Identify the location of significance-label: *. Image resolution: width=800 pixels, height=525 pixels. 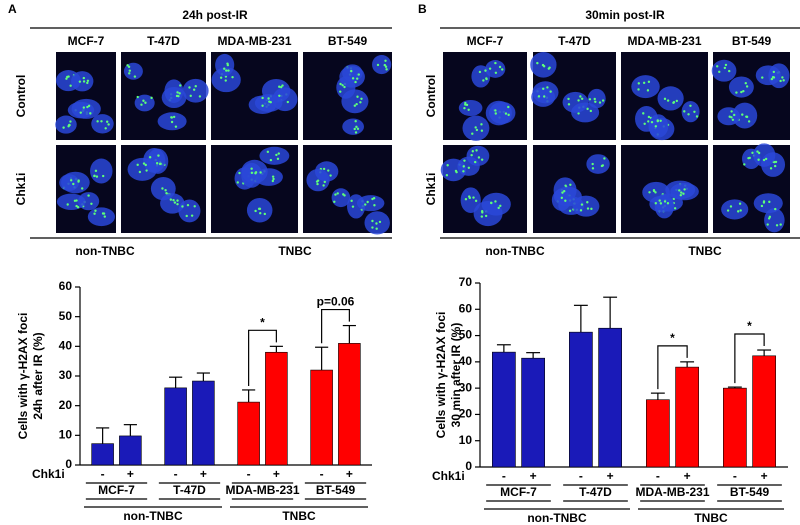
(672, 338).